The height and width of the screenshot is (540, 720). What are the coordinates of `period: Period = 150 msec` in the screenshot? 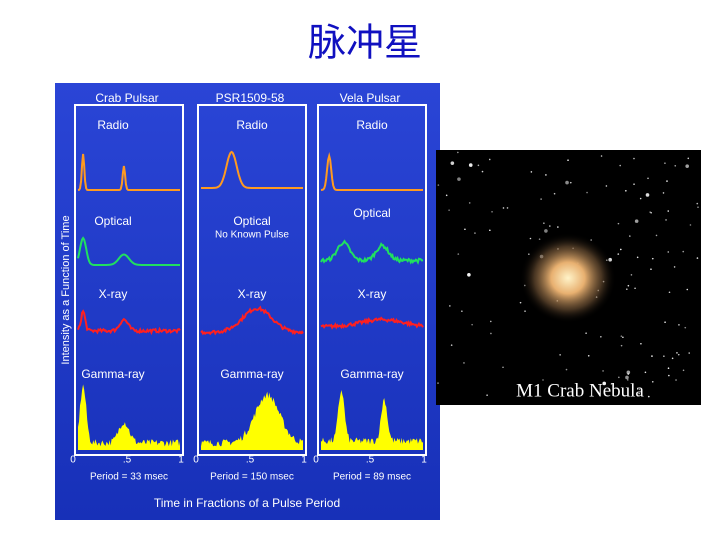 It's located at (252, 477).